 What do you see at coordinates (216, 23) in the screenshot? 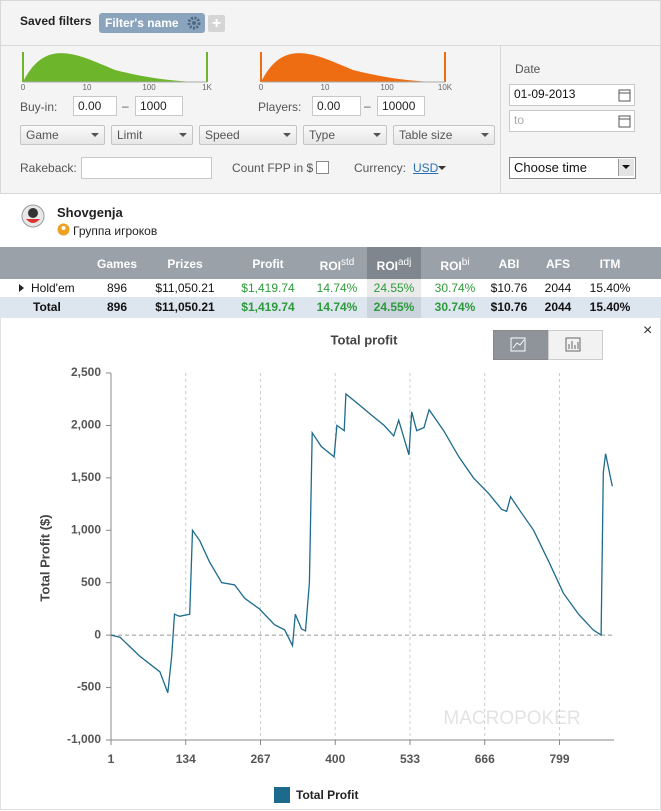
I see `add-filter-button: +` at bounding box center [216, 23].